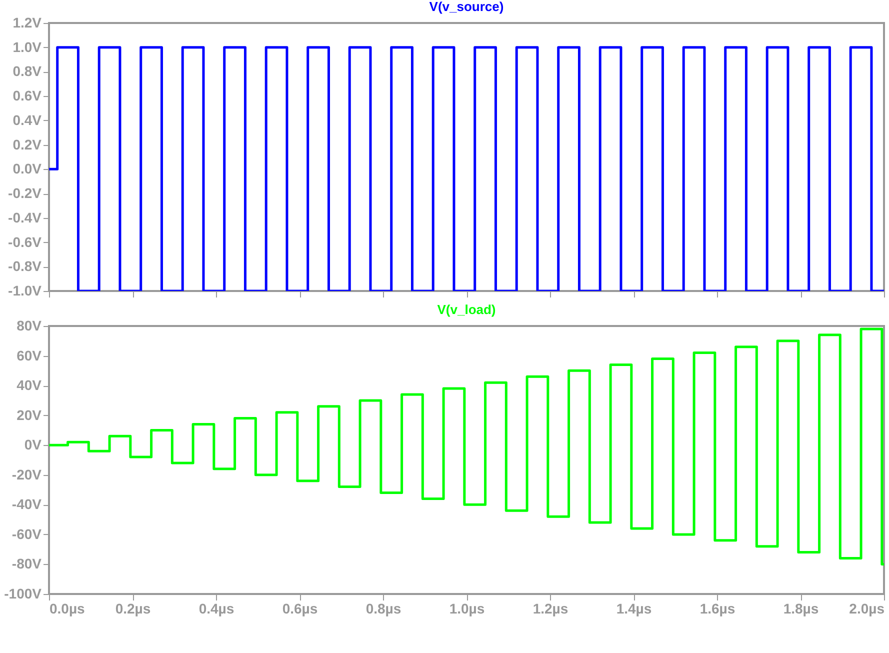 The image size is (889, 653). I want to click on text: V(v_load), so click(466, 309).